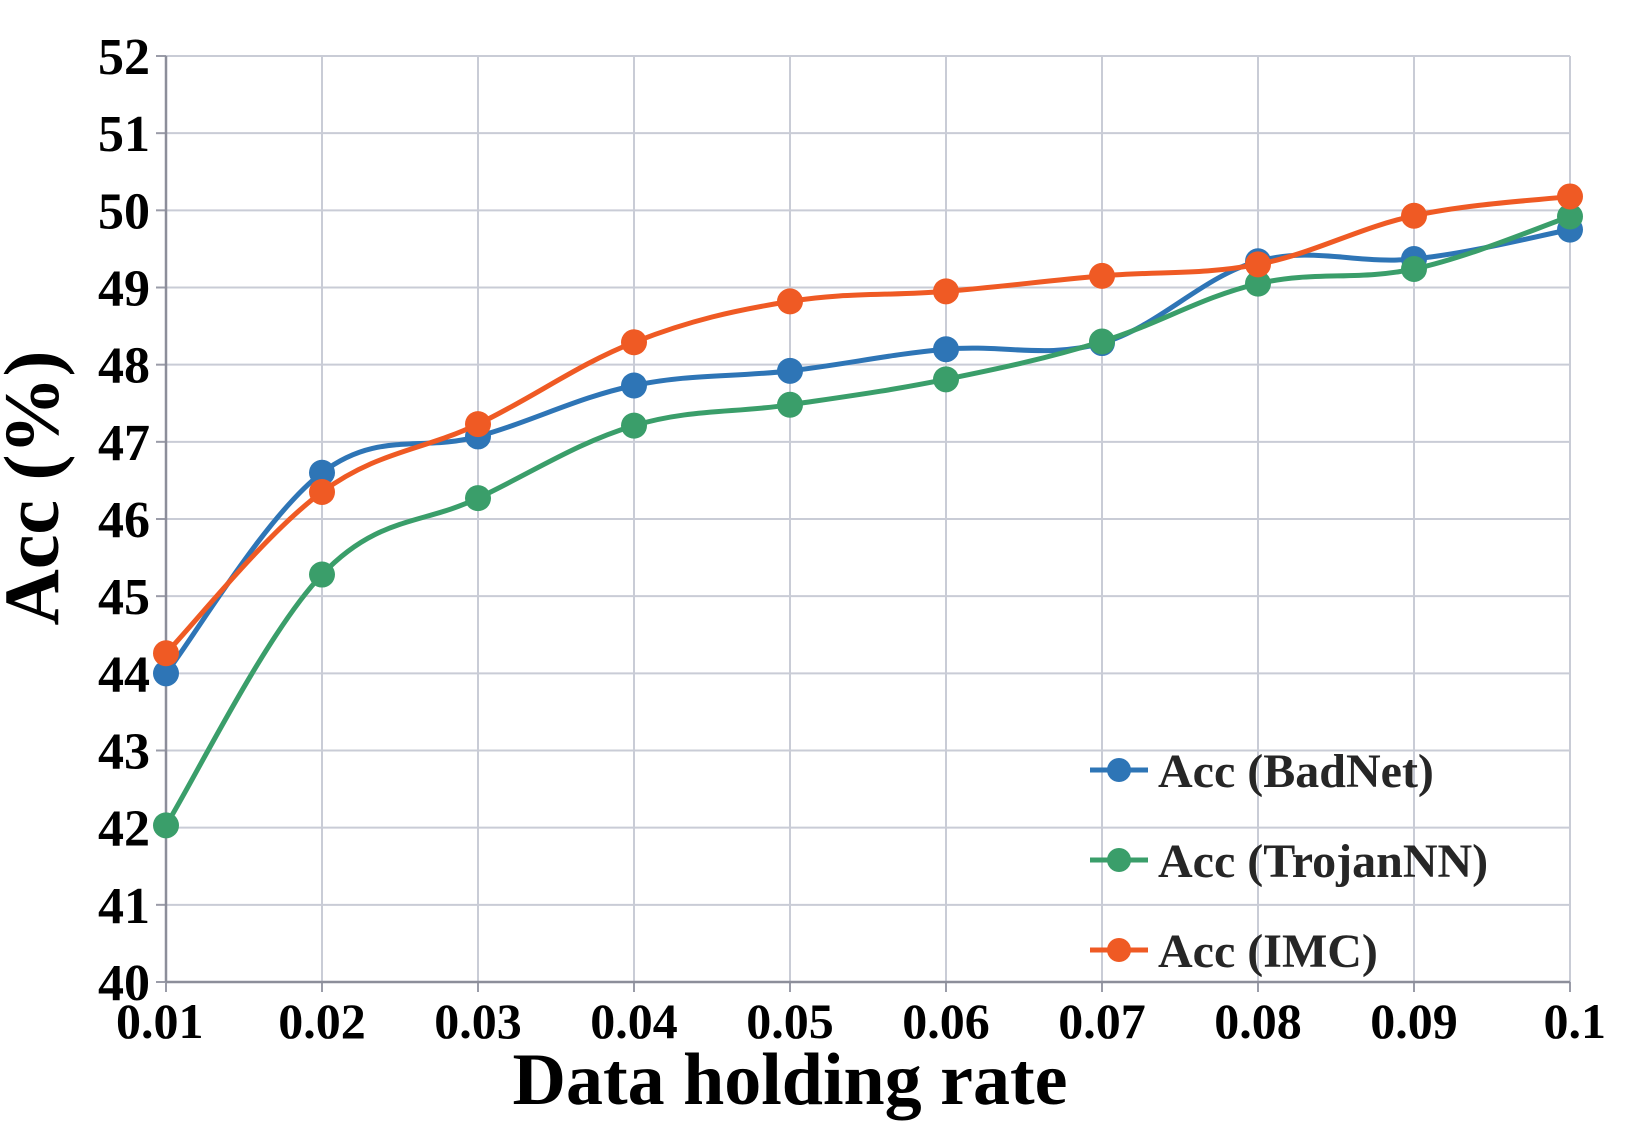  I want to click on y-tick-label: 44, so click(124, 674).